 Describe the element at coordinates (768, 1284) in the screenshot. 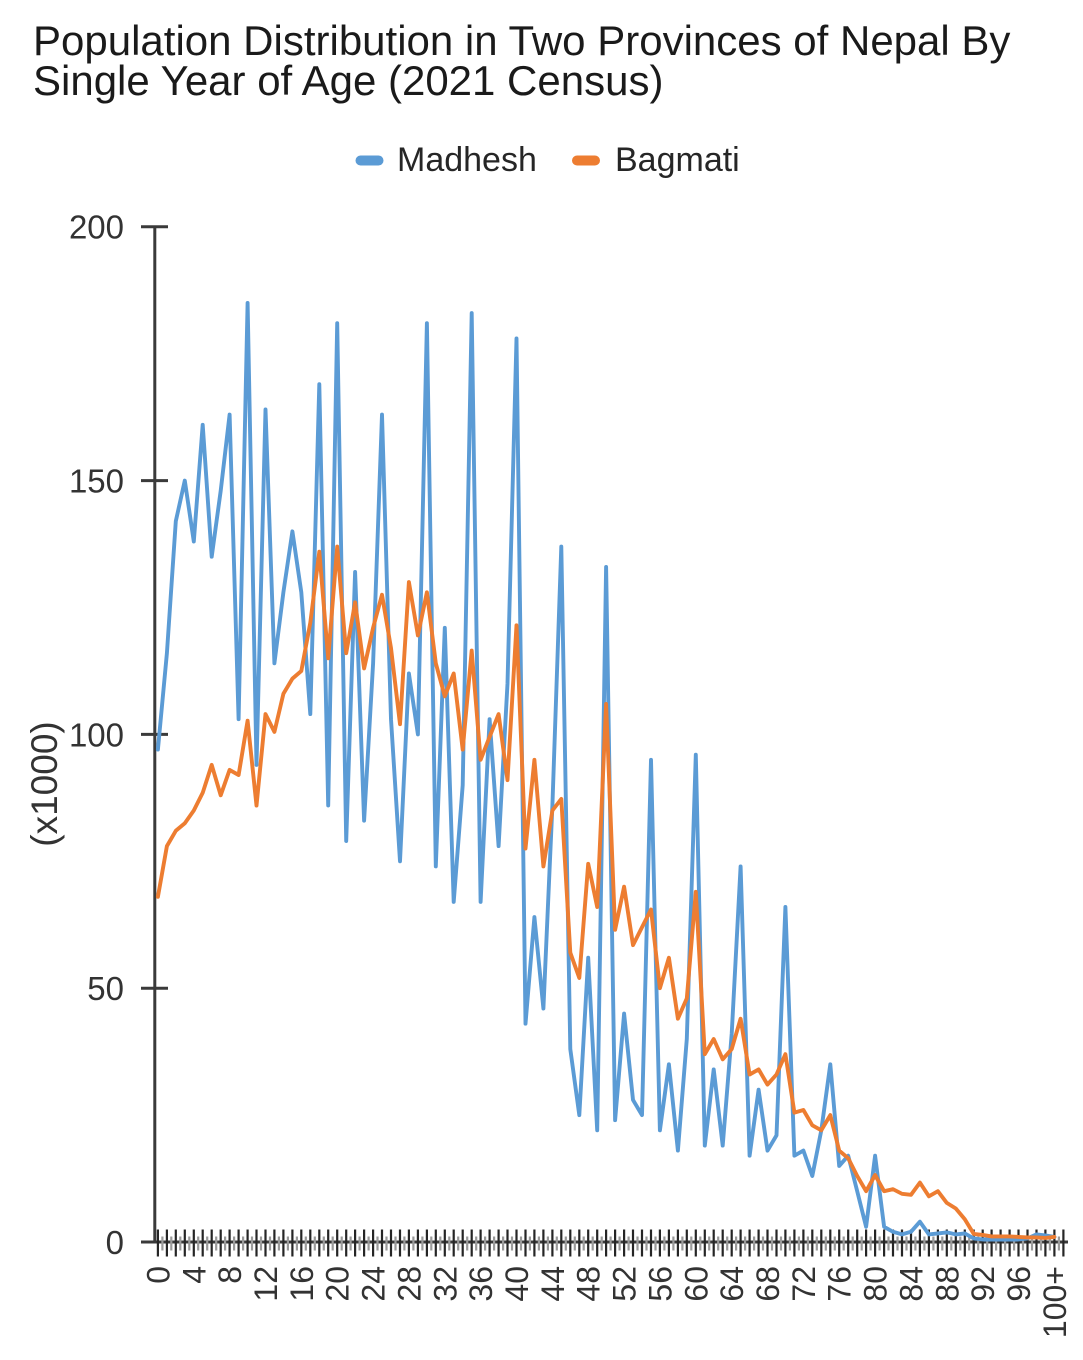

I see `svg-text: 68` at that location.